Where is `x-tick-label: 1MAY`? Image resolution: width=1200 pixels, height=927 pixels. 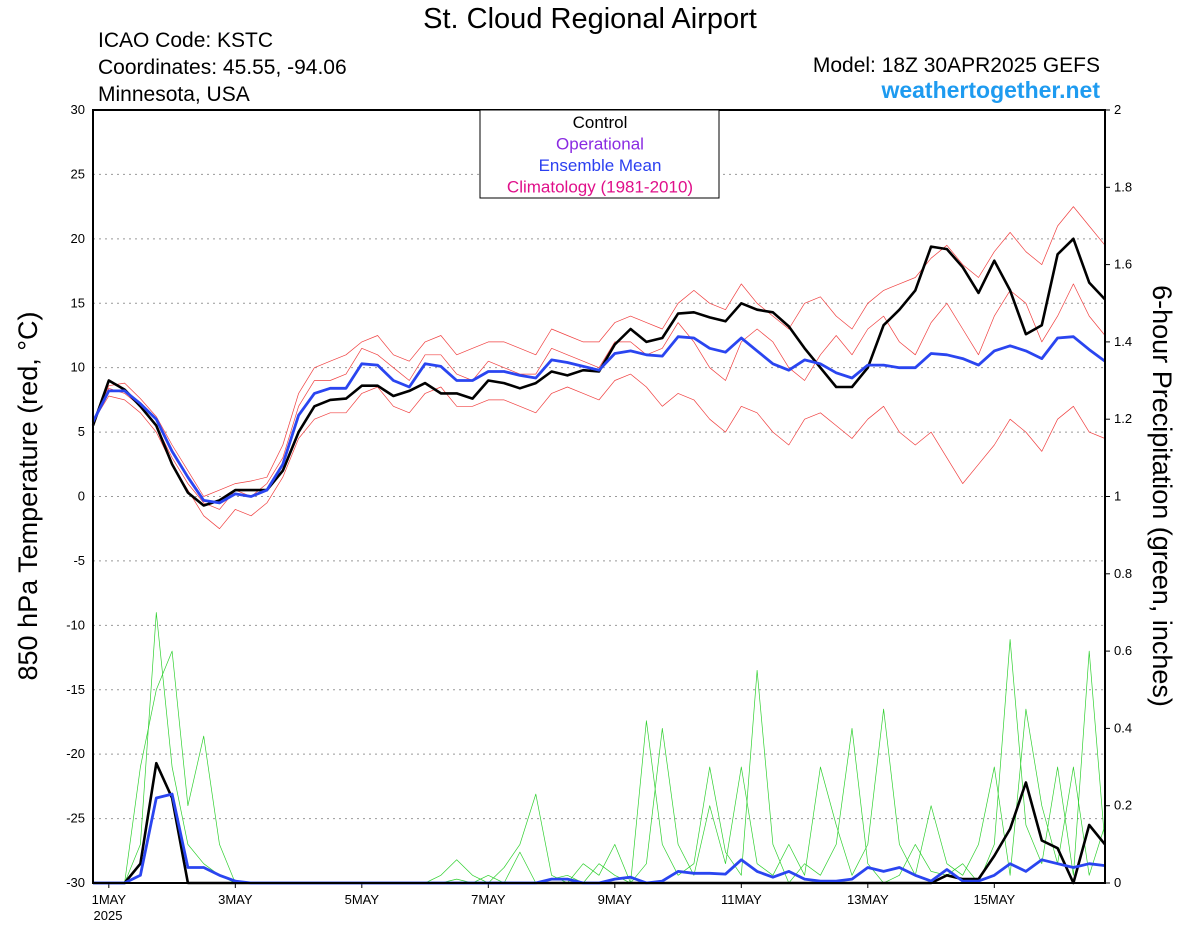
x-tick-label: 1MAY is located at coordinates (109, 899).